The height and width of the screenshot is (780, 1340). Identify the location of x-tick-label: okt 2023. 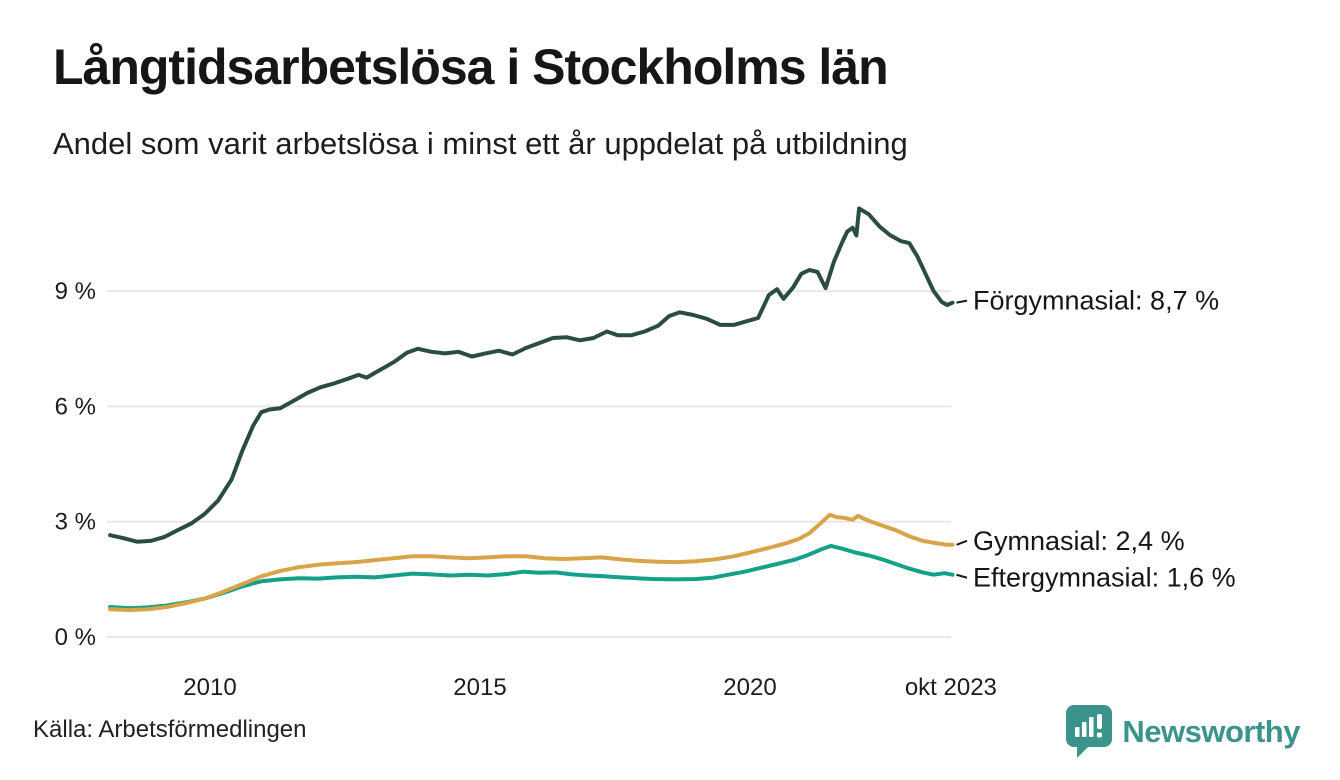
(951, 687).